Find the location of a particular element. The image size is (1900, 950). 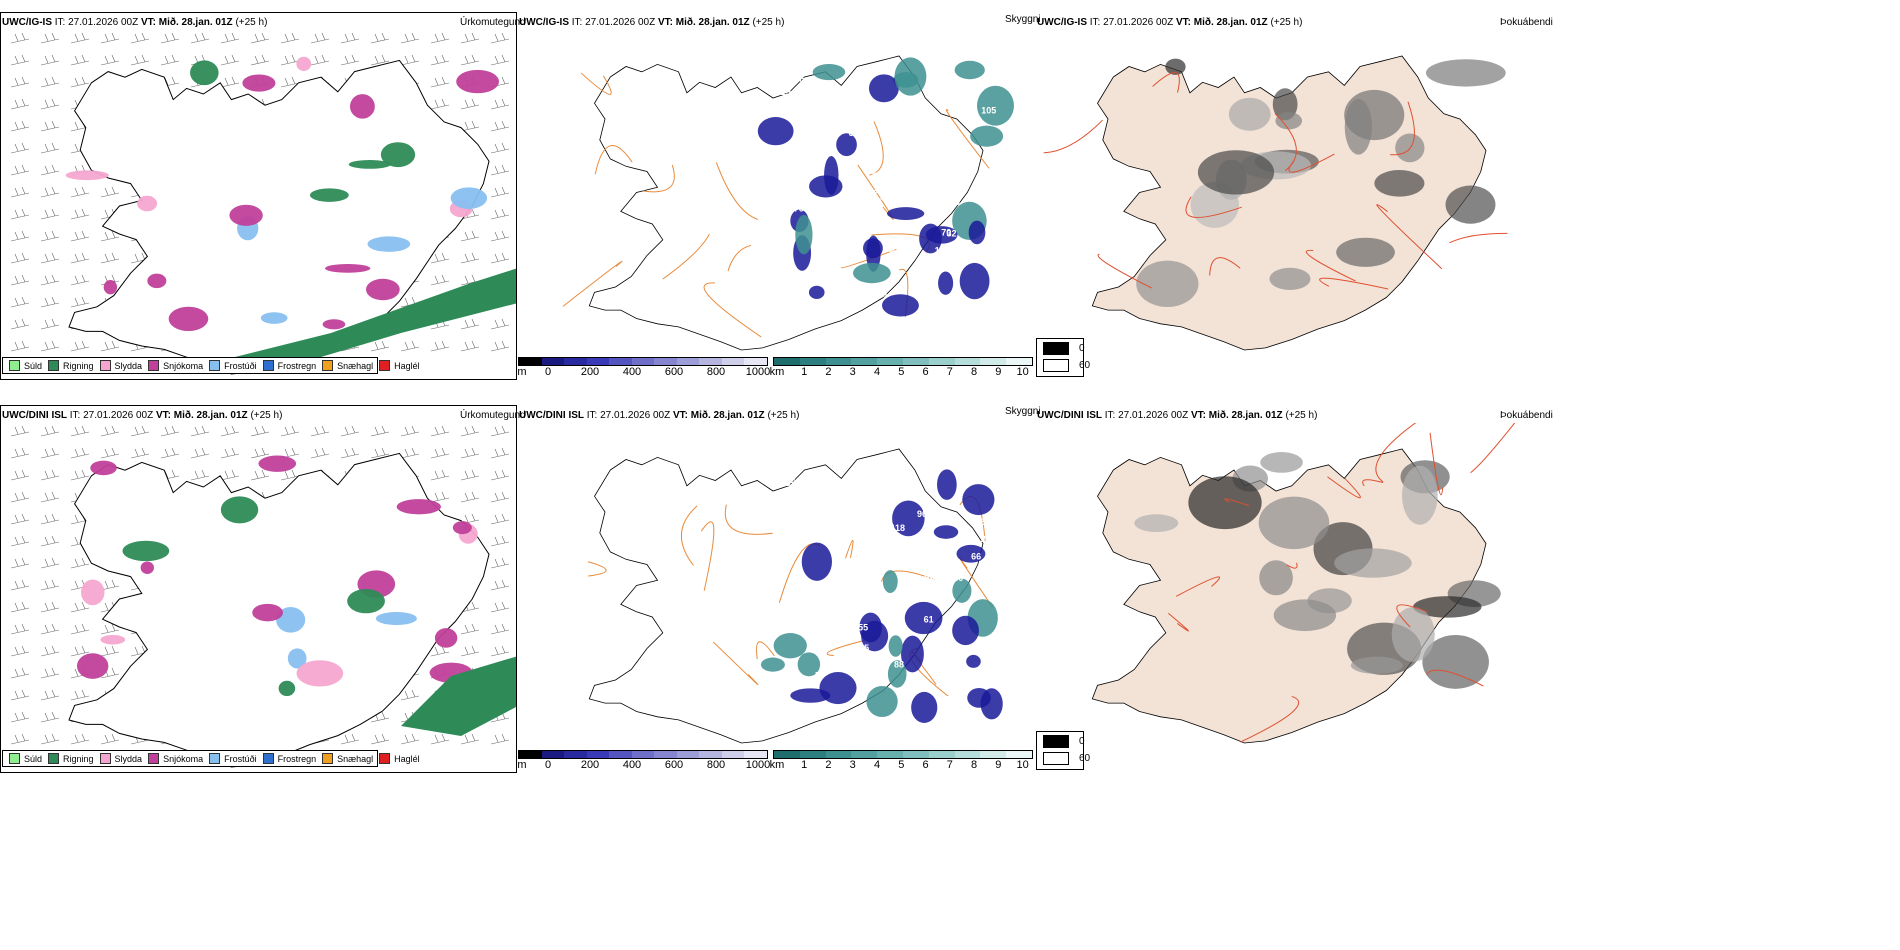

visibility-tick: 3 is located at coordinates (852, 765).